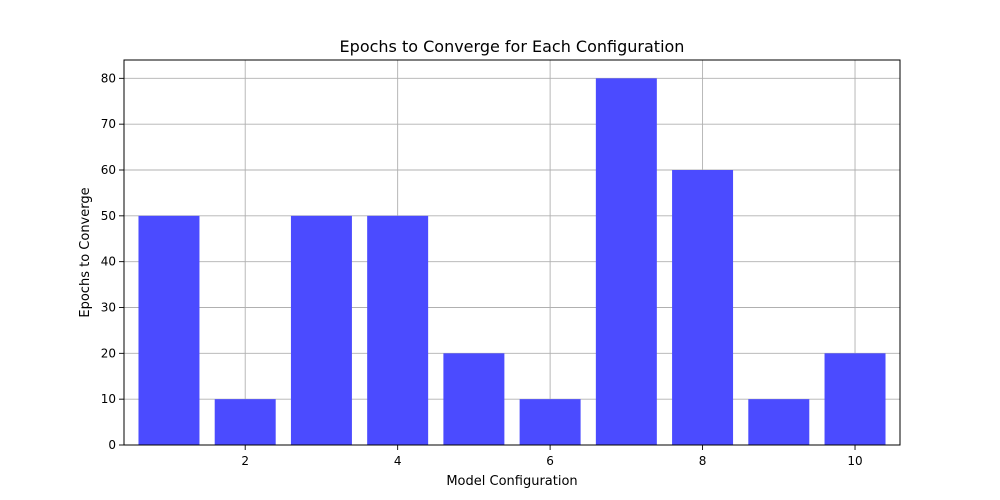  I want to click on y-tick-label: 50, so click(108, 216).